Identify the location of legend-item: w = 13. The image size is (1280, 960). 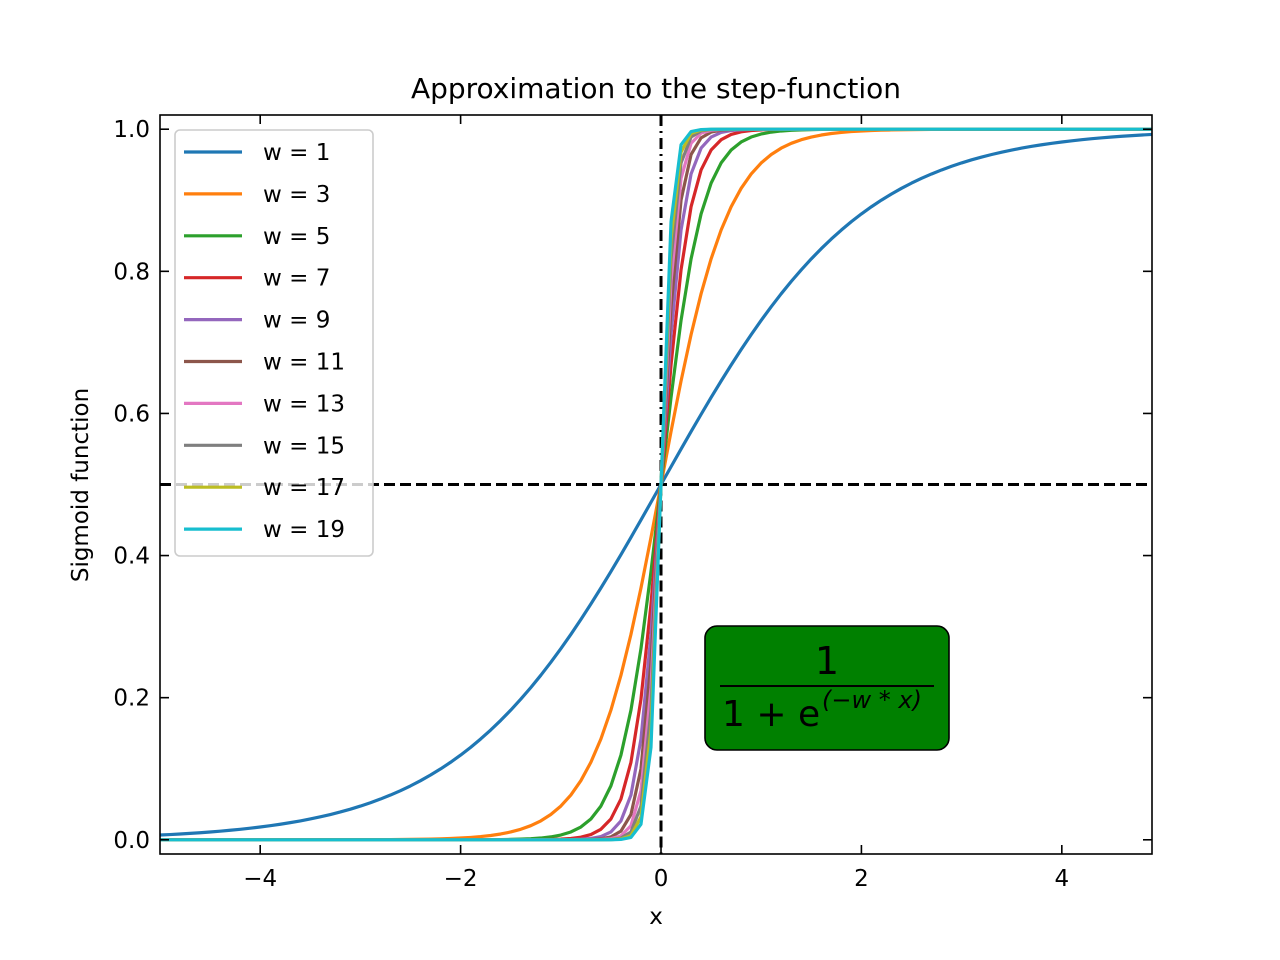
(264, 404).